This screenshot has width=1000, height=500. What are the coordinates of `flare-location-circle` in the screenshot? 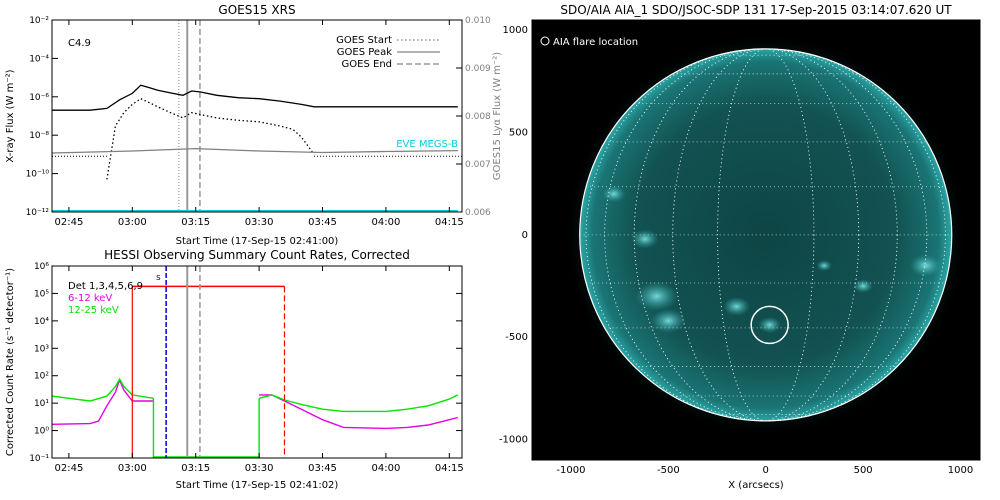 It's located at (769, 325).